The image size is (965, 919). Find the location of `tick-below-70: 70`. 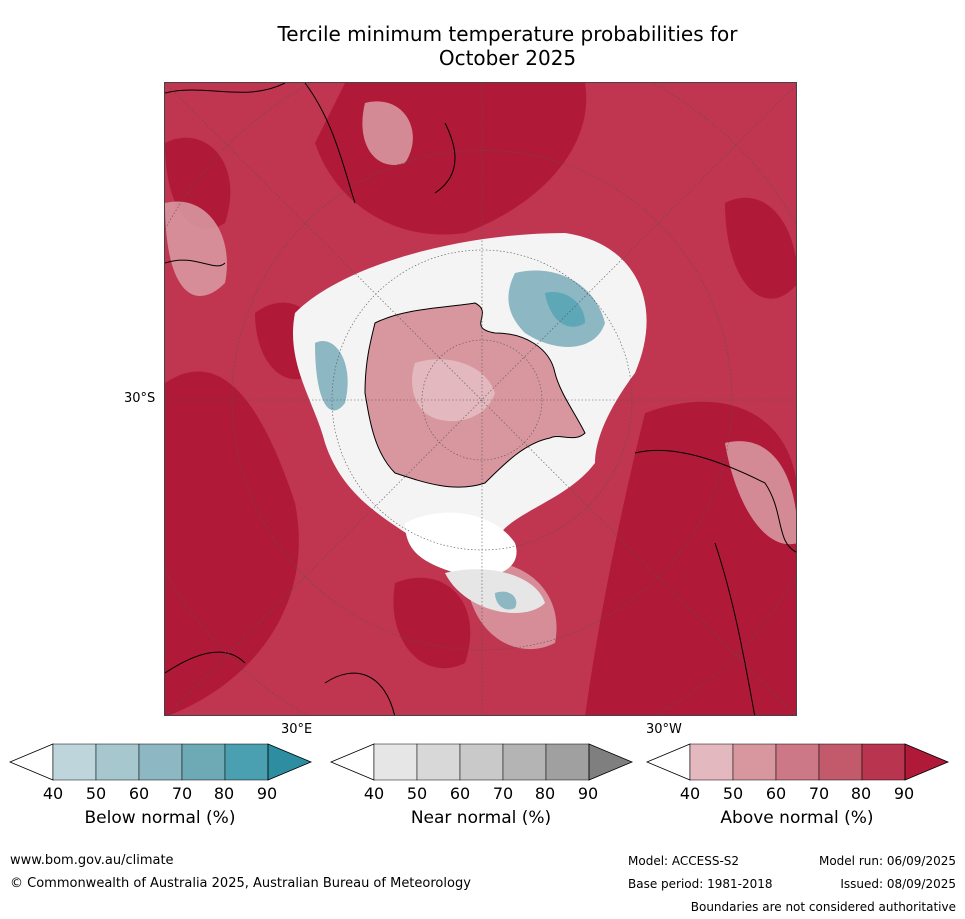

tick-below-70: 70 is located at coordinates (182, 793).